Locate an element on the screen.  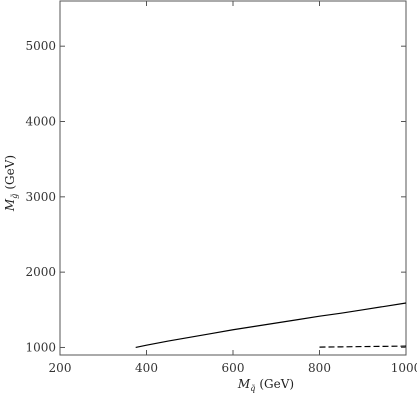
y-axis-label-sub: g̃ is located at coordinates (14, 196).